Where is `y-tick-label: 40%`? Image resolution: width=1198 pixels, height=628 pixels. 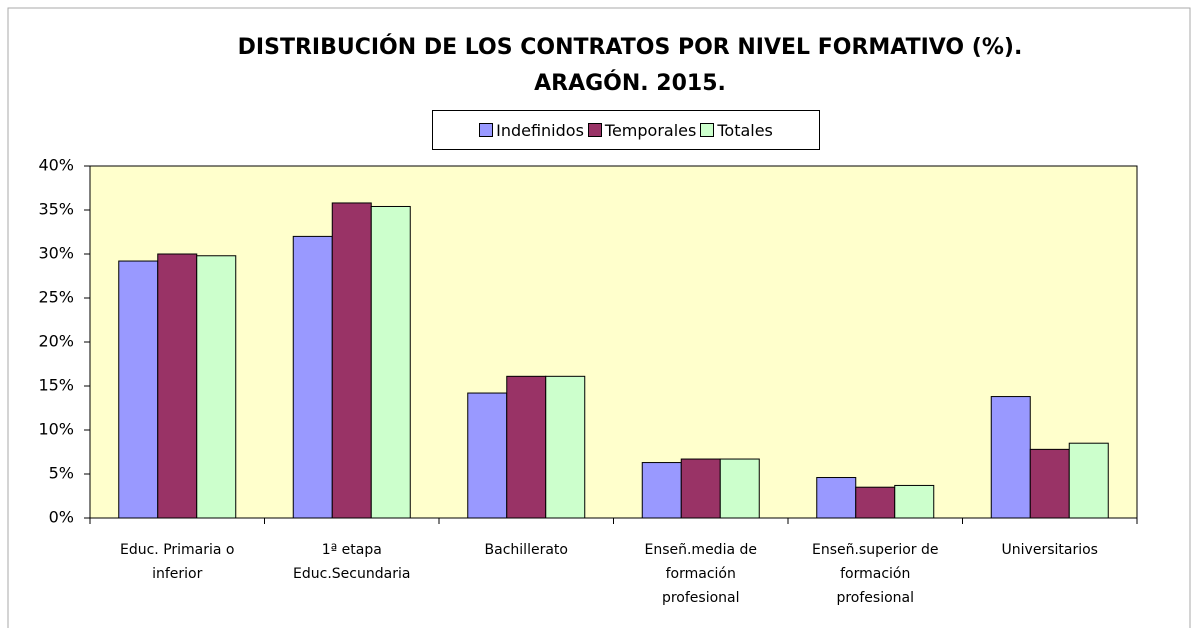
y-tick-label: 40% is located at coordinates (56, 165).